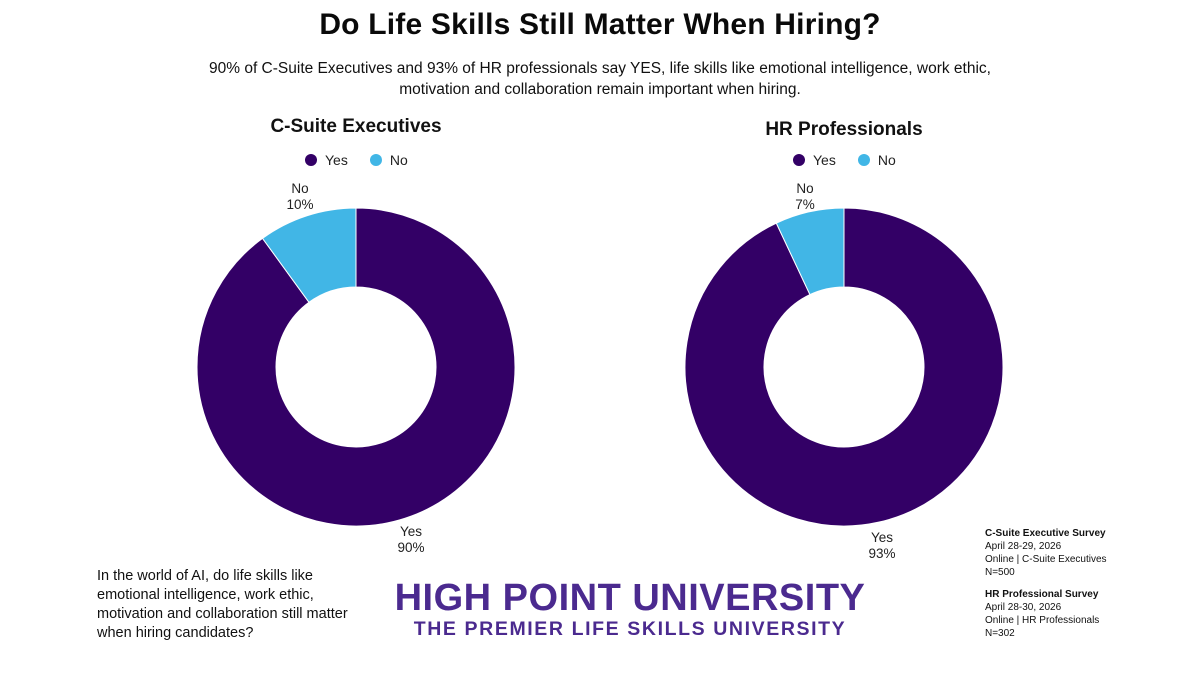 This screenshot has height=675, width=1200. I want to click on survey-sample-size: N=500, so click(1000, 572).